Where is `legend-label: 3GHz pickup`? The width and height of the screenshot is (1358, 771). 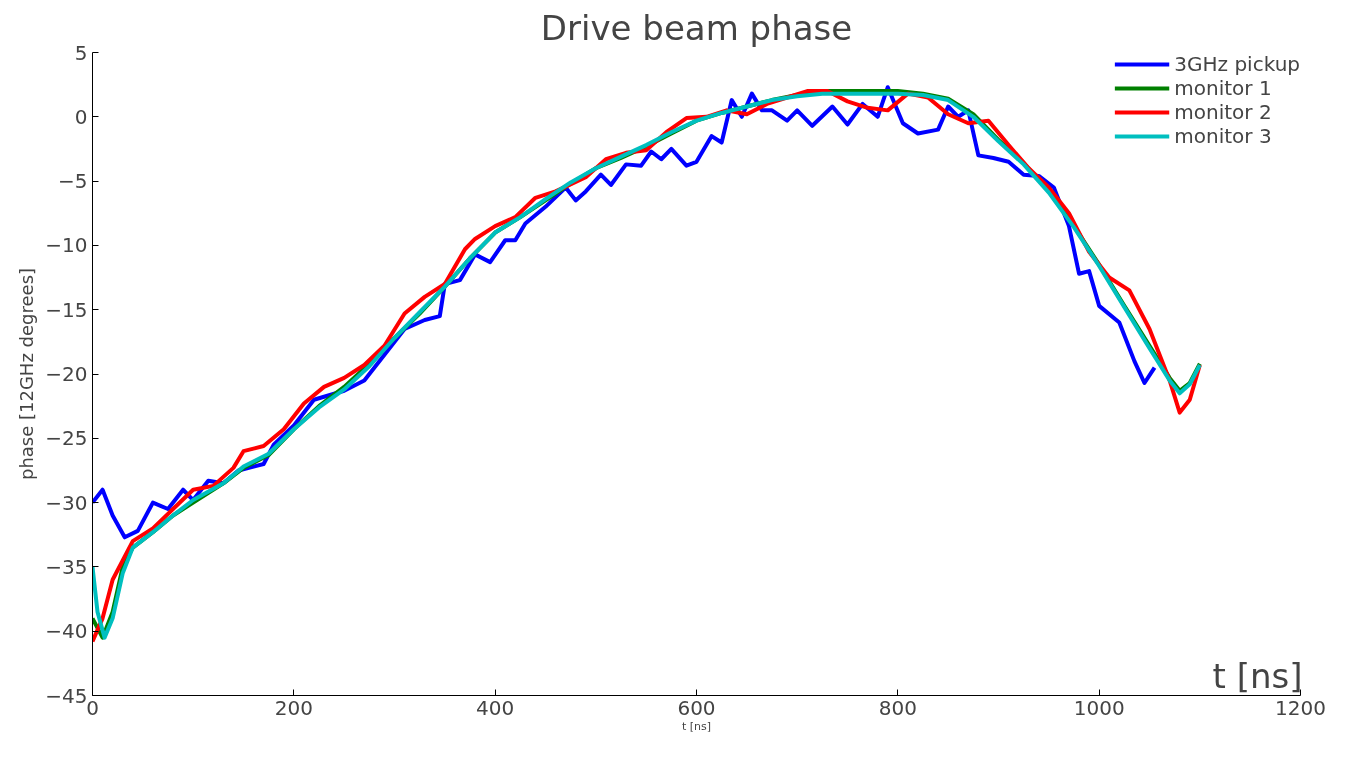
legend-label: 3GHz pickup is located at coordinates (1237, 64).